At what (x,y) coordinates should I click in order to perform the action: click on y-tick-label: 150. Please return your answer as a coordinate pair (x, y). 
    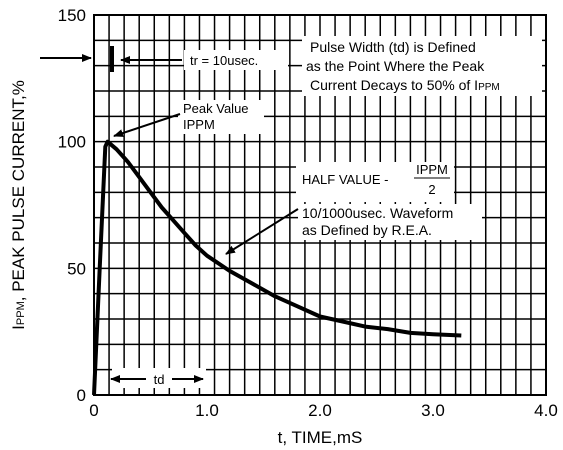
    Looking at the image, I should click on (72, 15).